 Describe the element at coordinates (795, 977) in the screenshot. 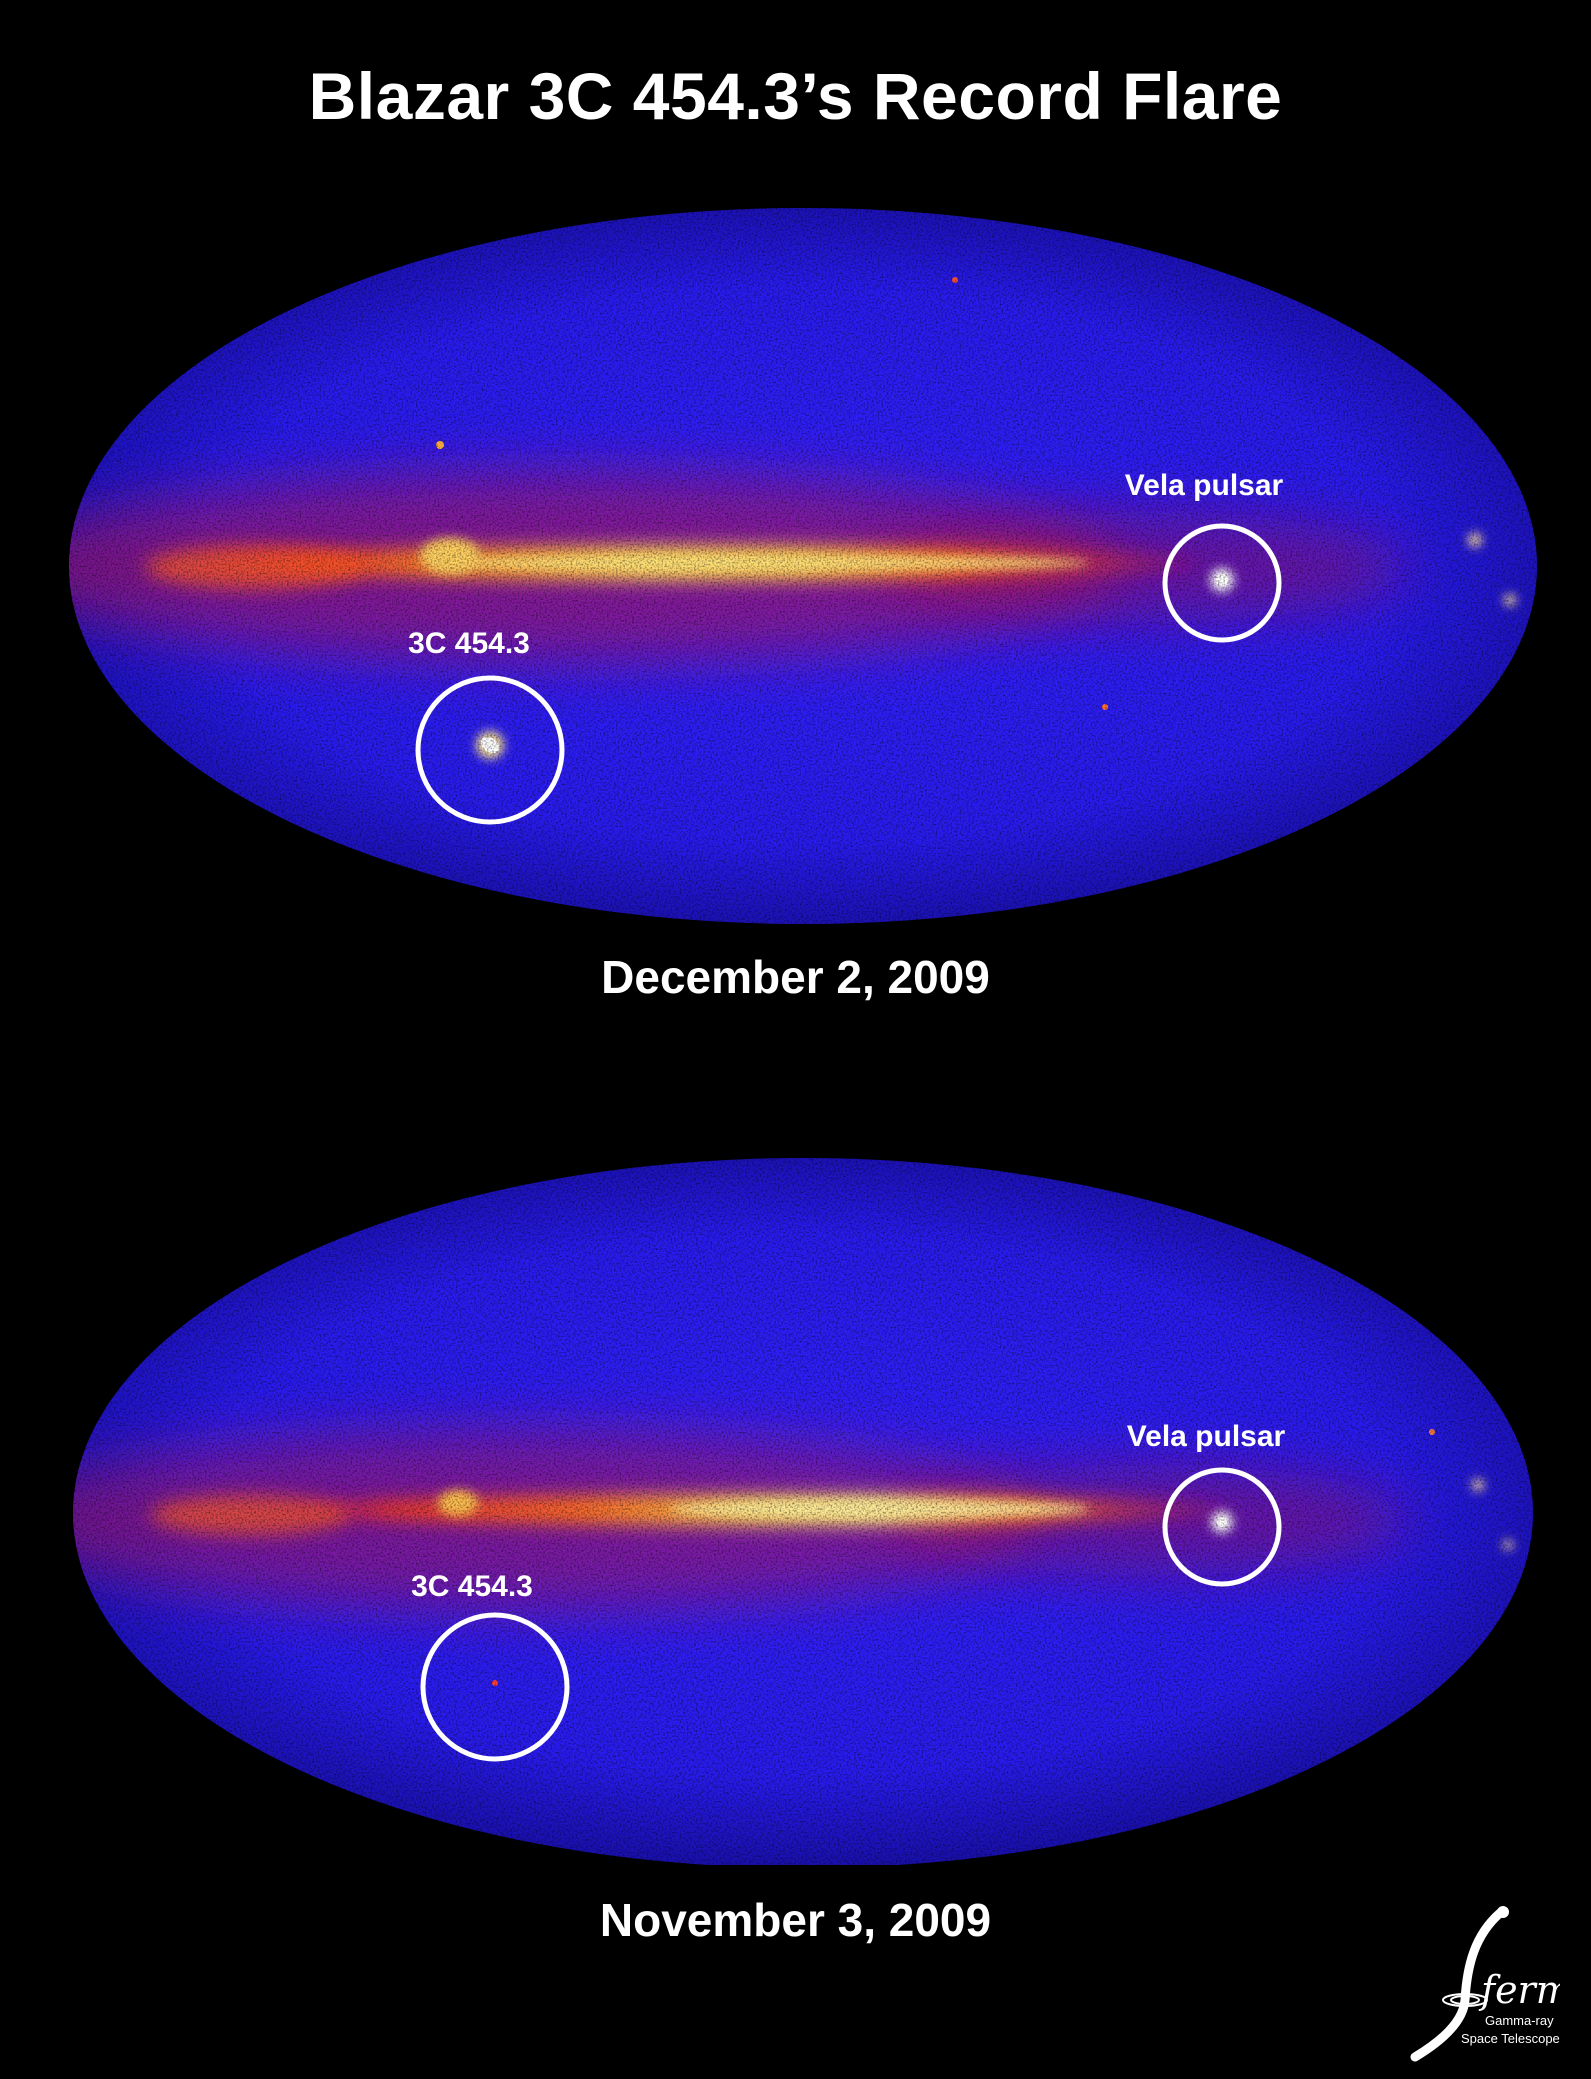

I see `date-december: December 2, 2009` at that location.